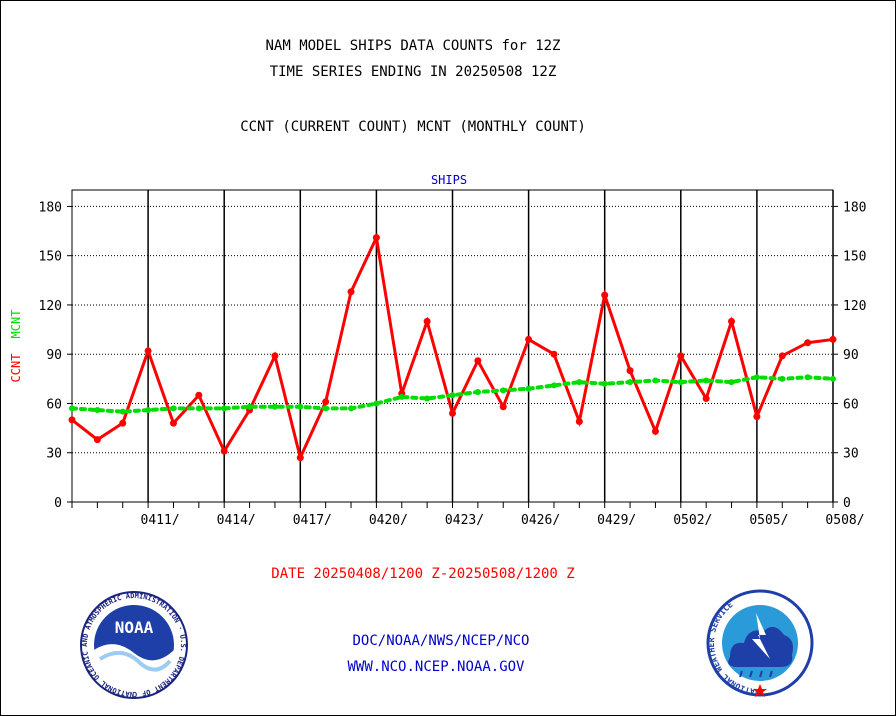 The height and width of the screenshot is (716, 896). What do you see at coordinates (50, 257) in the screenshot?
I see `y-tick-label-left: 150` at bounding box center [50, 257].